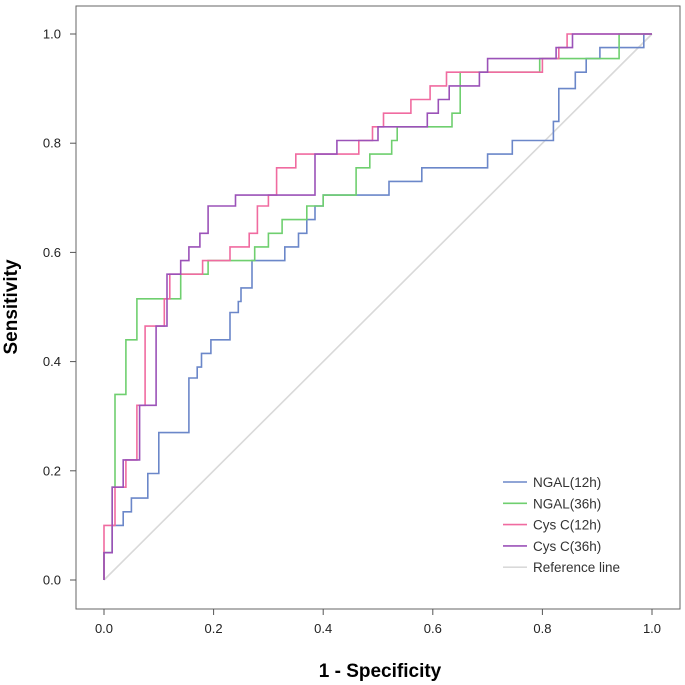  I want to click on y-tick-label: 0.8, so click(52, 143).